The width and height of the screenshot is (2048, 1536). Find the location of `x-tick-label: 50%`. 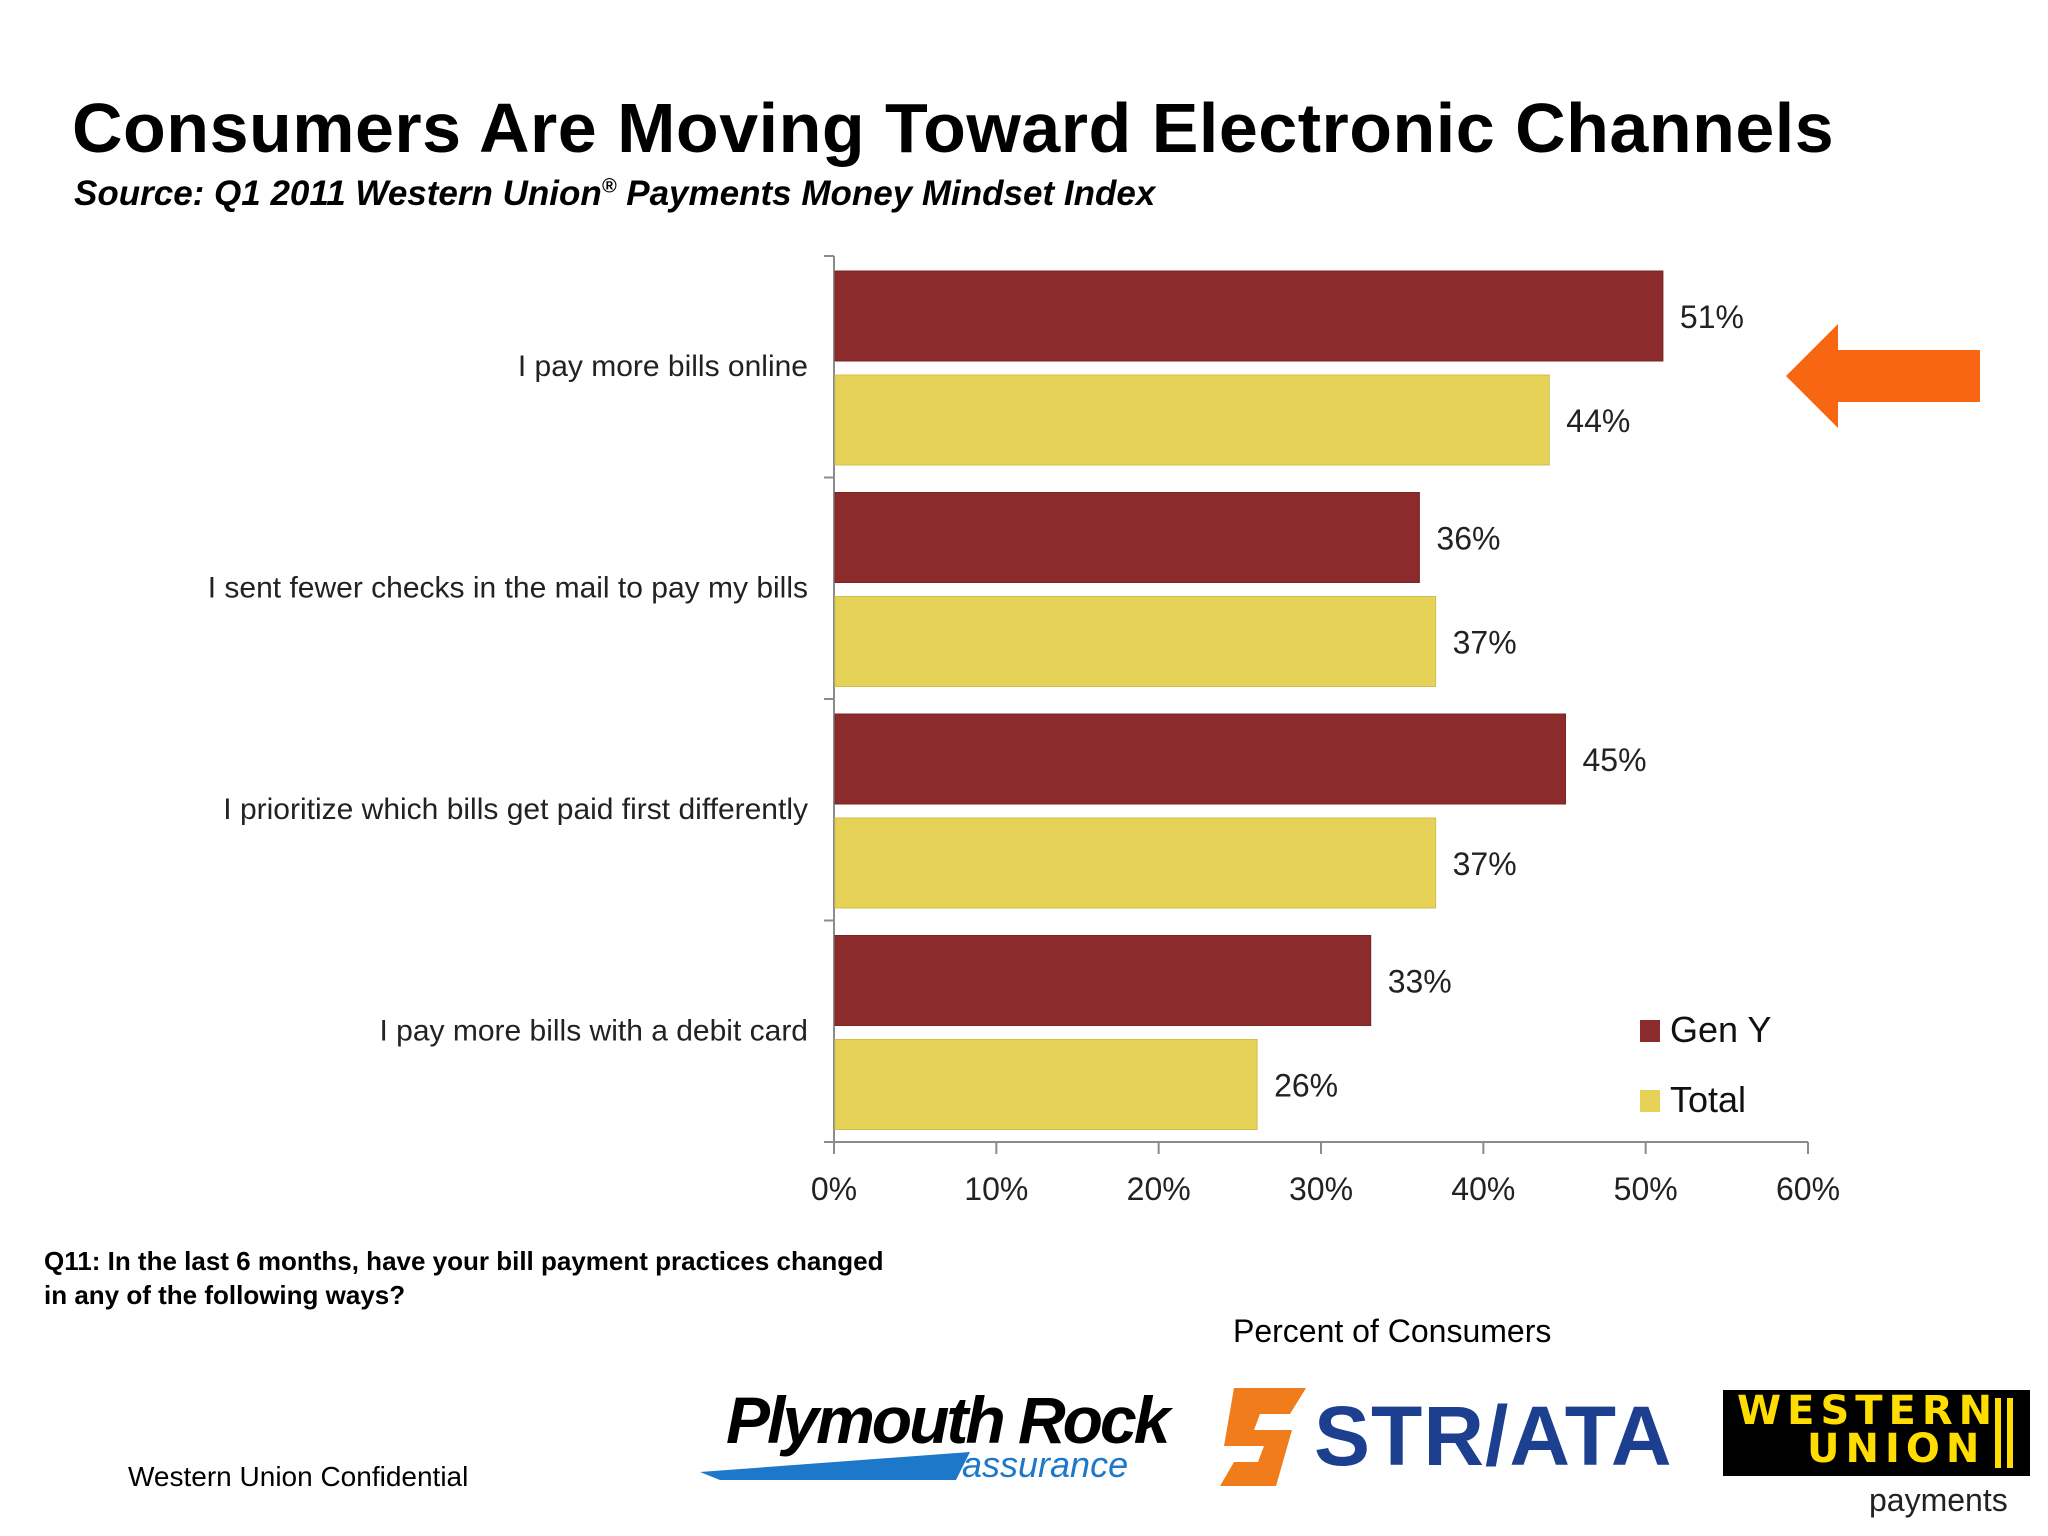

x-tick-label: 50% is located at coordinates (1646, 1189).